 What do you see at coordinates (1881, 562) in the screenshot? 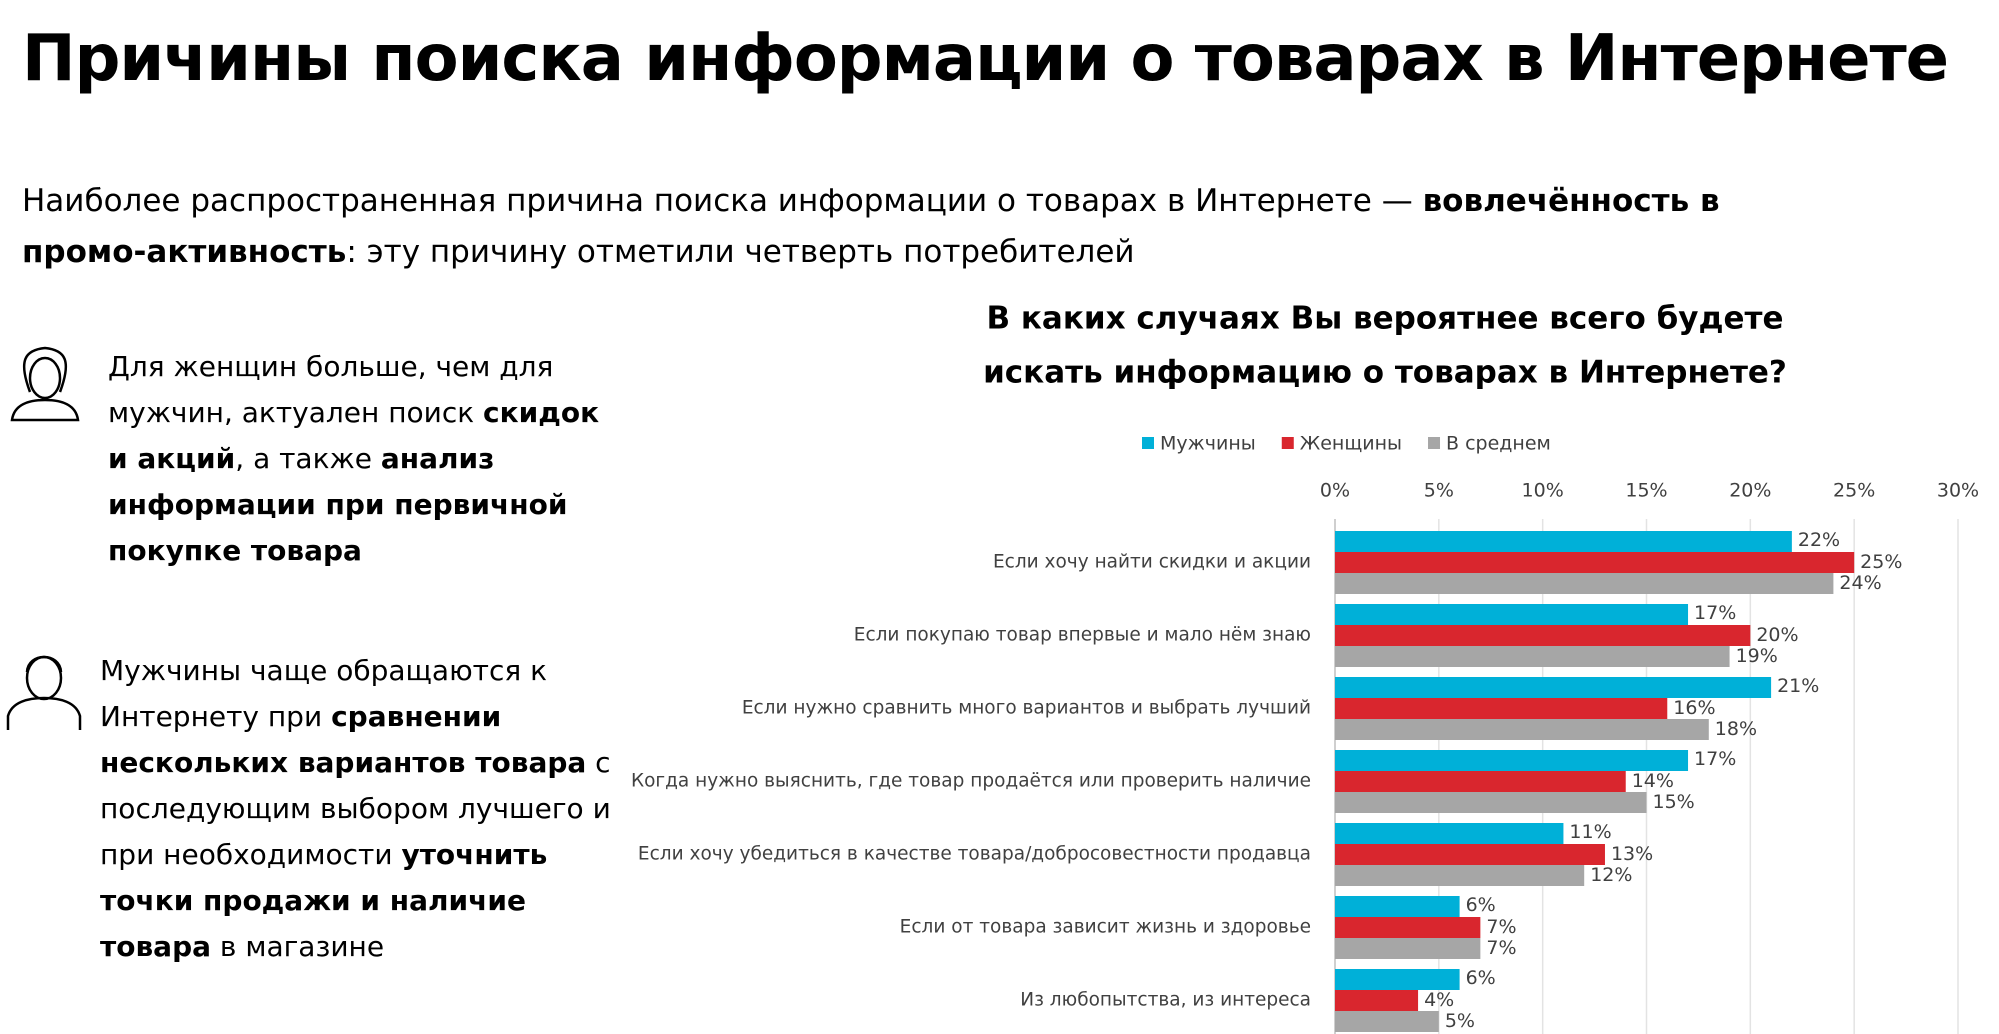
I see `value-label: 25%` at bounding box center [1881, 562].